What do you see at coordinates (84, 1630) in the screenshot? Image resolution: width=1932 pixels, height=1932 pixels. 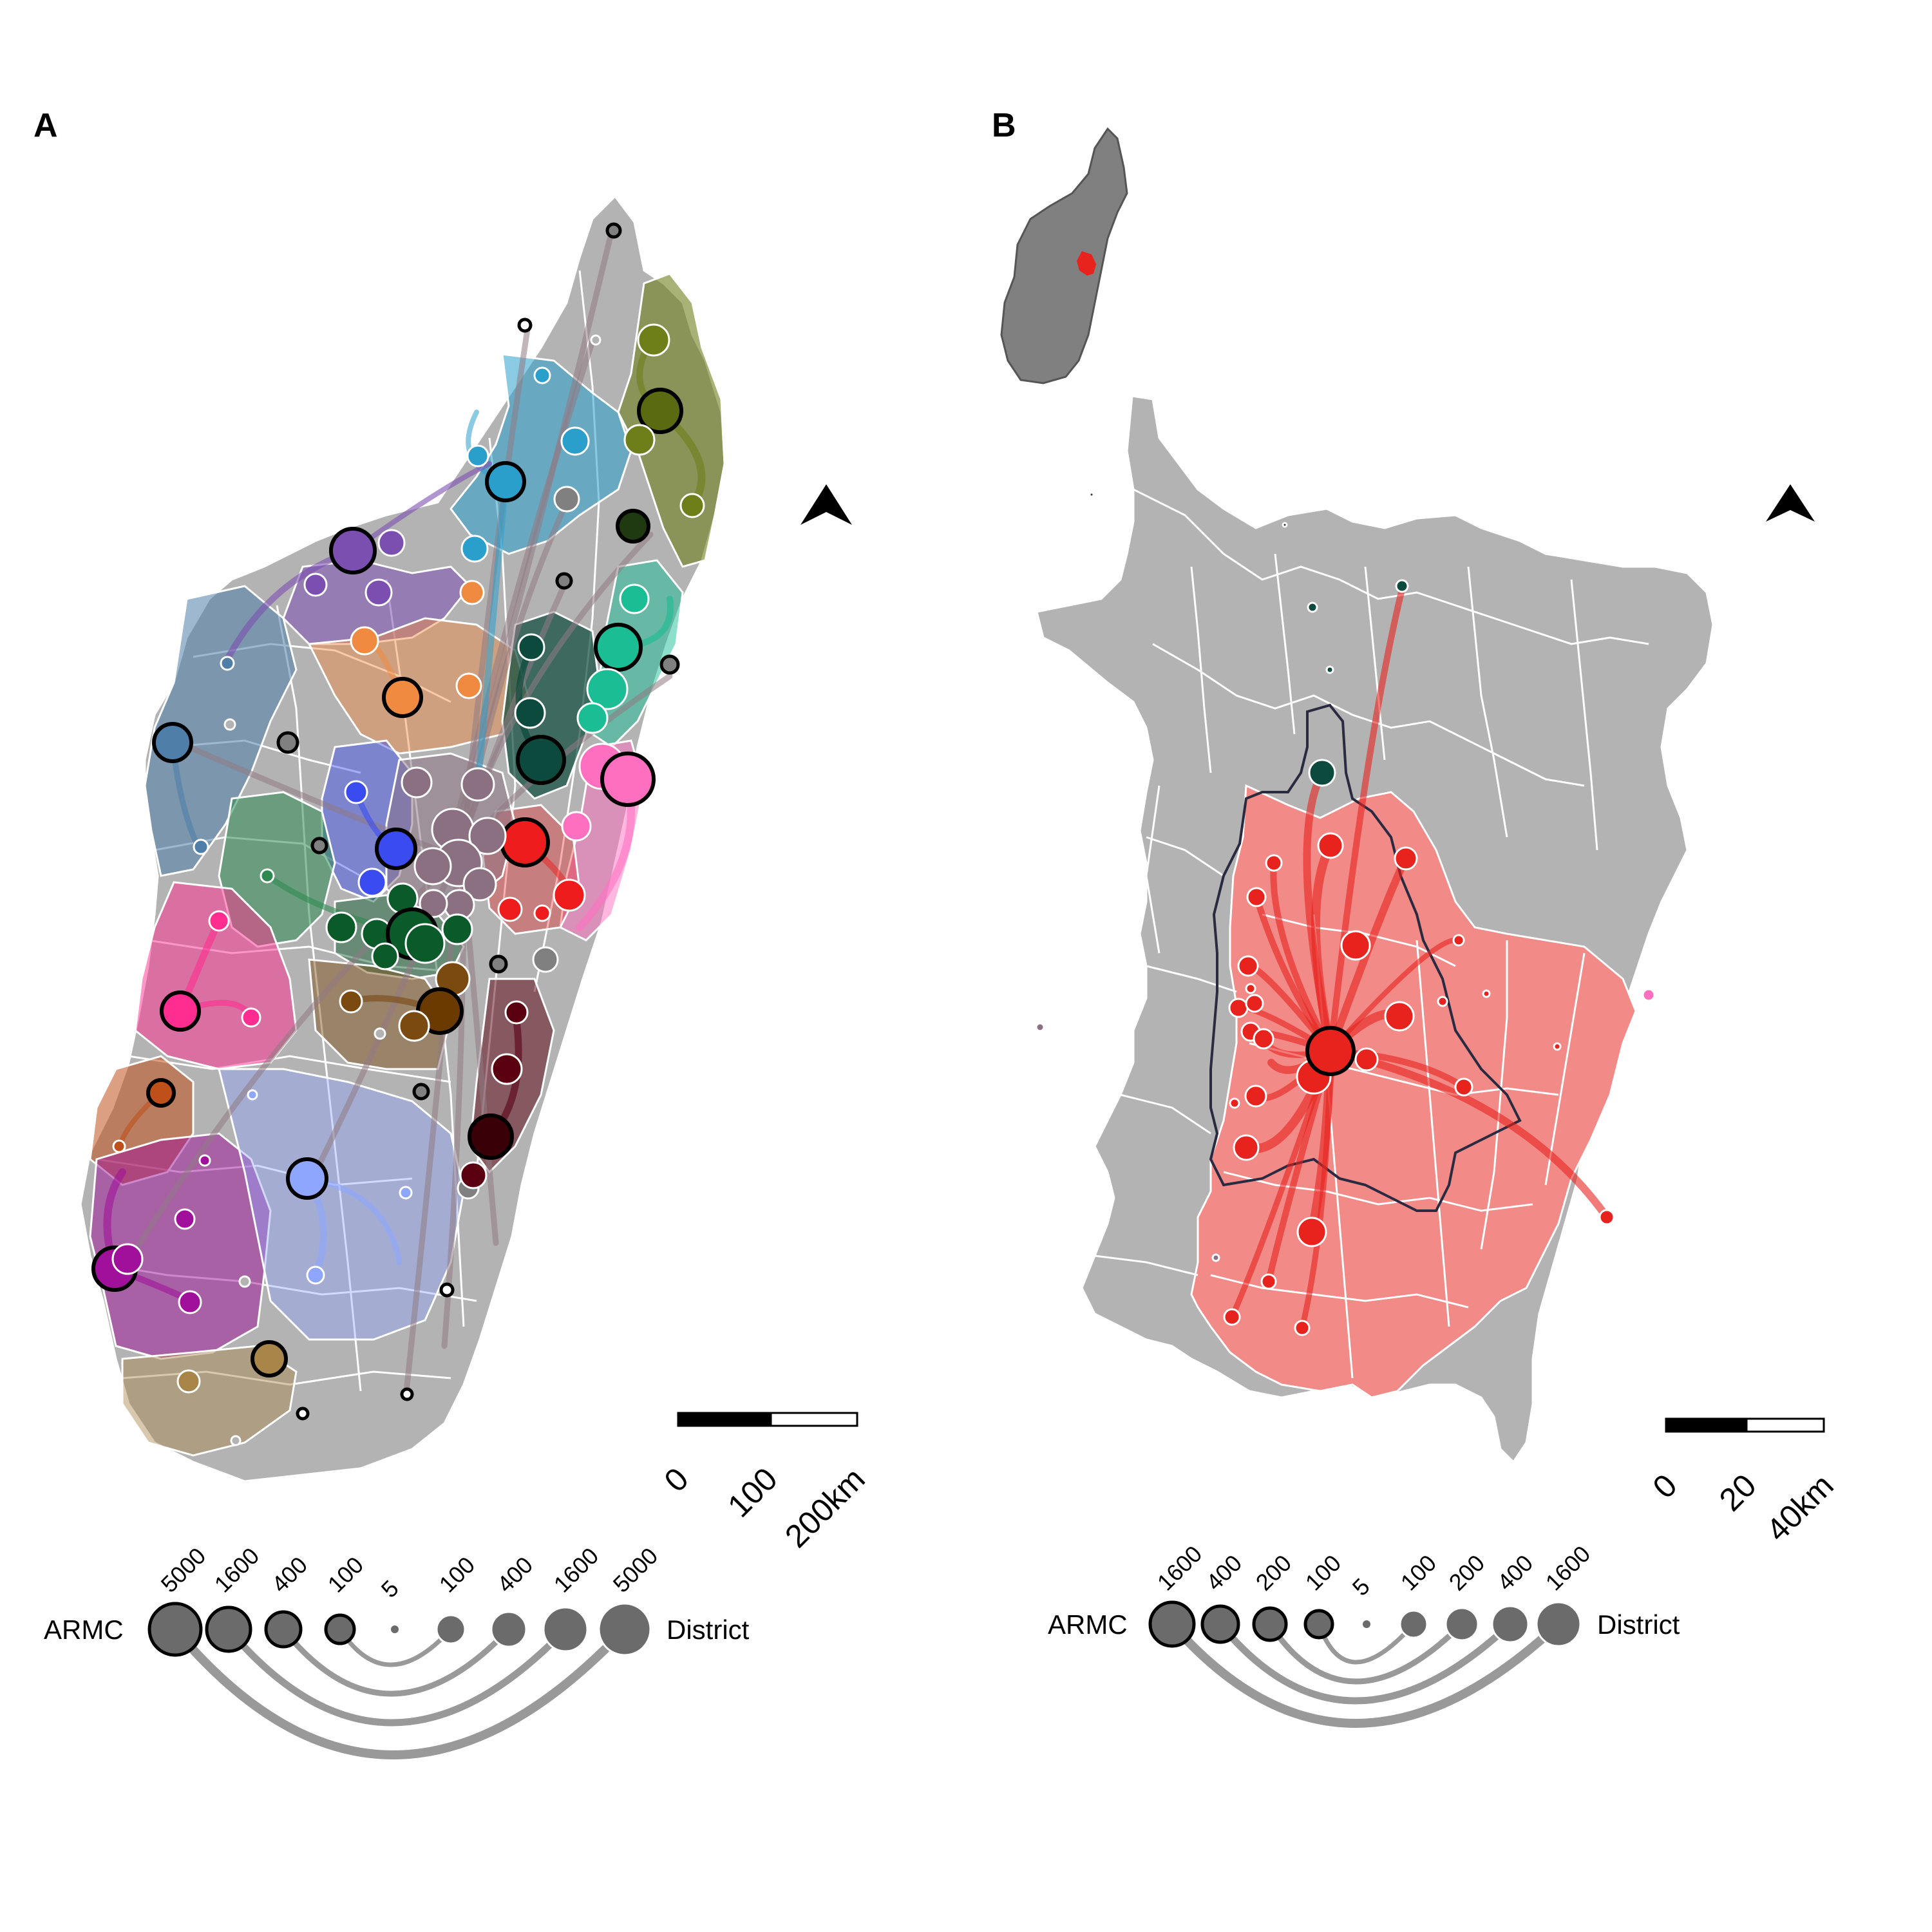 I see `legend-left-label: ARMC` at bounding box center [84, 1630].